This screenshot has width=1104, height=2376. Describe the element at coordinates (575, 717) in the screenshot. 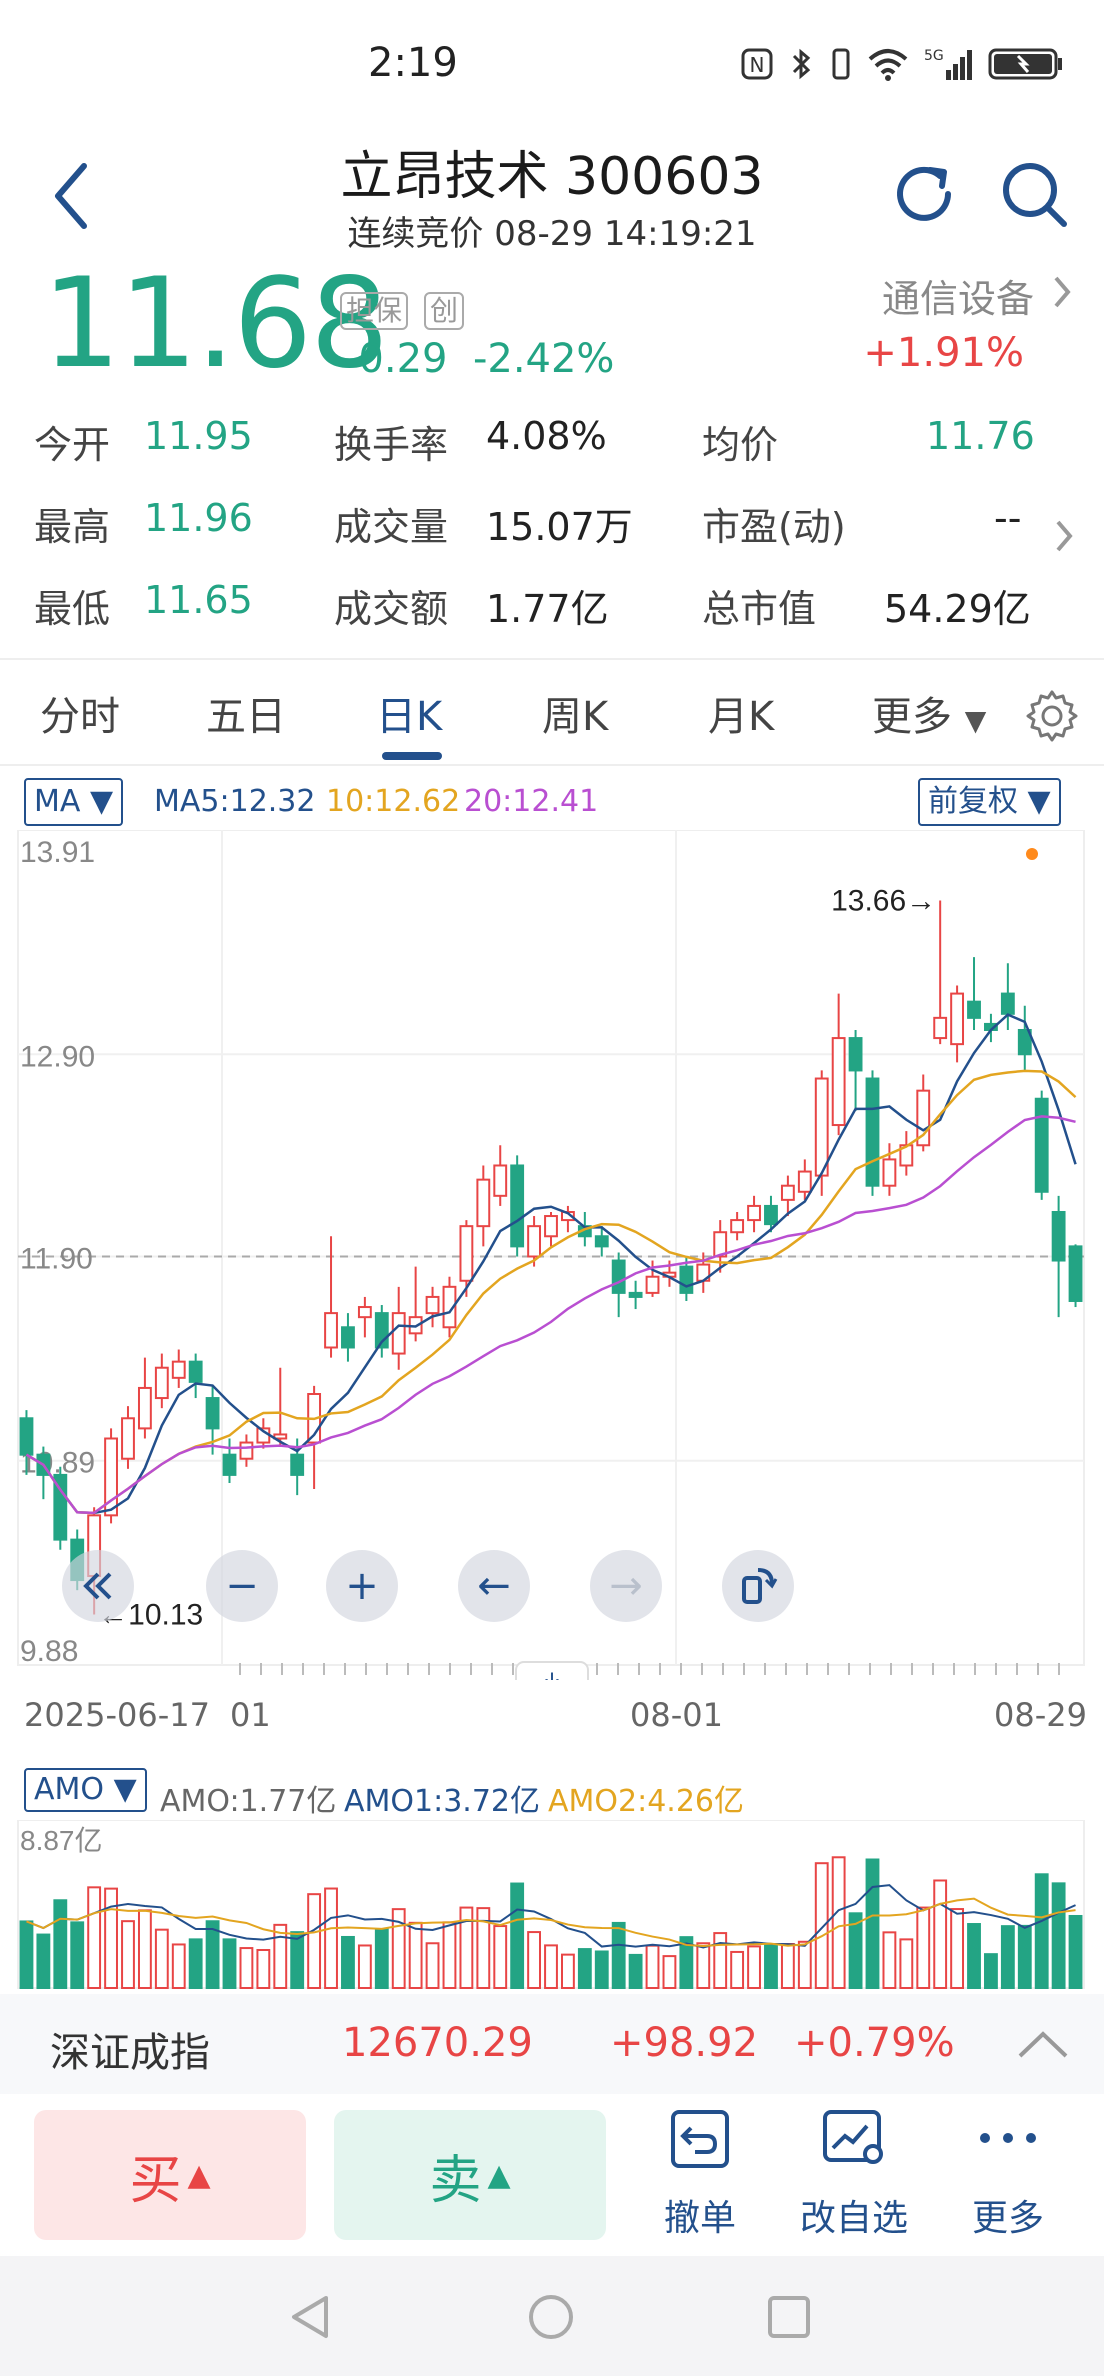

I see `tab-weekly-k: 周K` at that location.